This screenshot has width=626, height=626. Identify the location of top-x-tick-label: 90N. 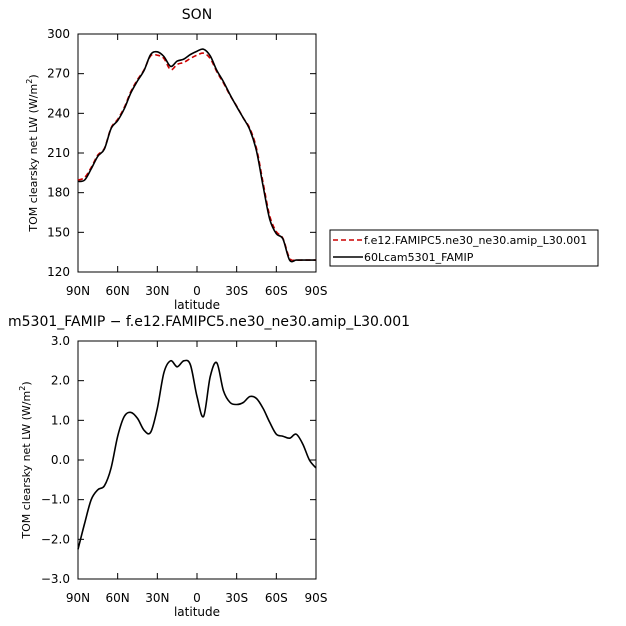
(78, 291).